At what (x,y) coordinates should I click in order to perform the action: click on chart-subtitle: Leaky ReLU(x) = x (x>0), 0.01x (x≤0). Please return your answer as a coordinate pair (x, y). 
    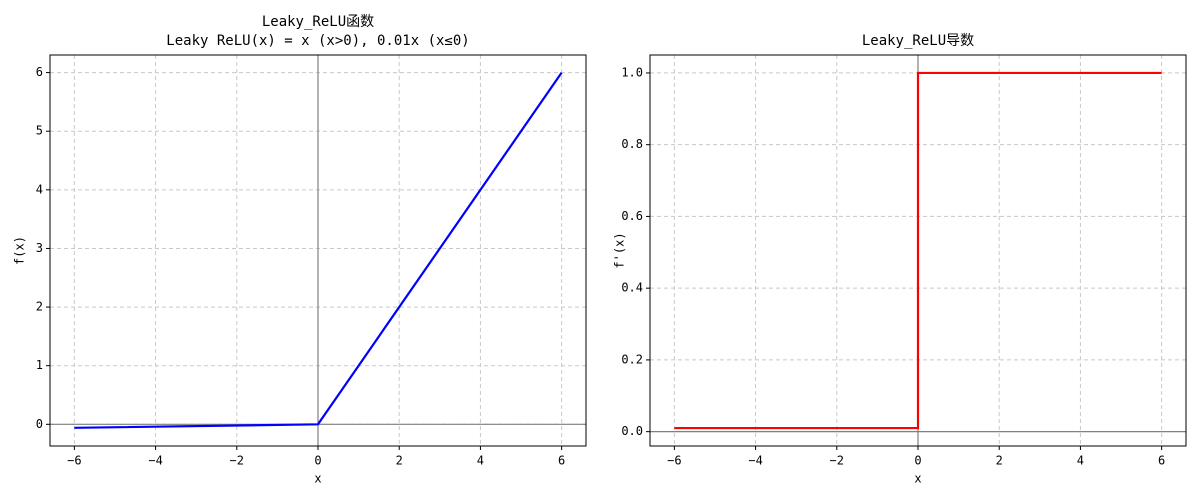
    Looking at the image, I should click on (317, 41).